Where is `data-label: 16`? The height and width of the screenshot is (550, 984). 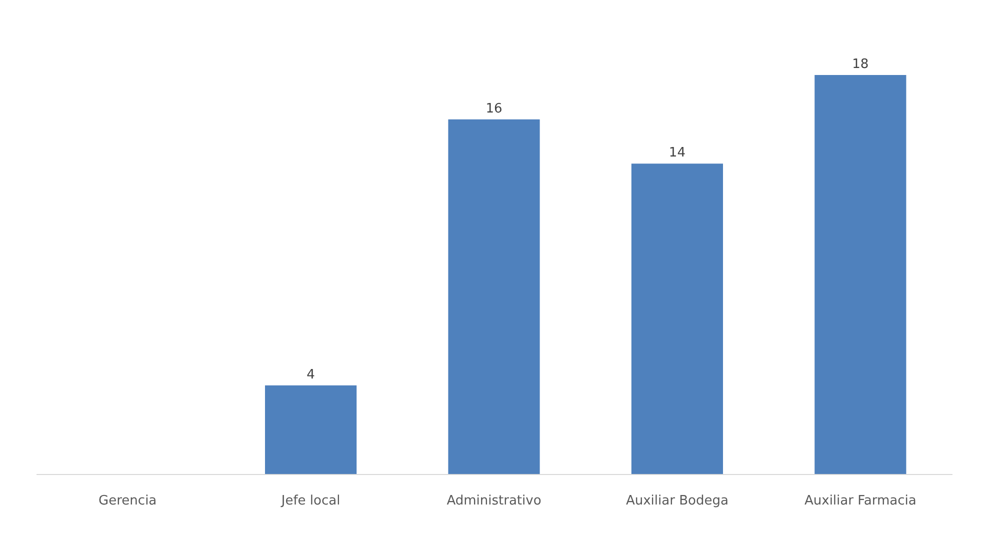 data-label: 16 is located at coordinates (494, 108).